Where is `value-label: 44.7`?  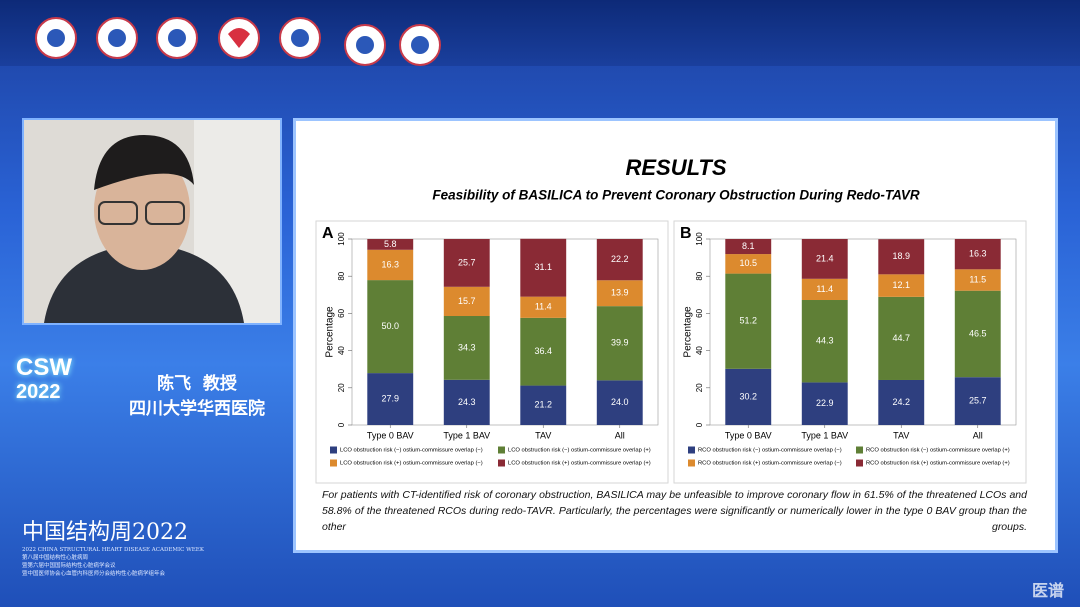 value-label: 44.7 is located at coordinates (901, 338).